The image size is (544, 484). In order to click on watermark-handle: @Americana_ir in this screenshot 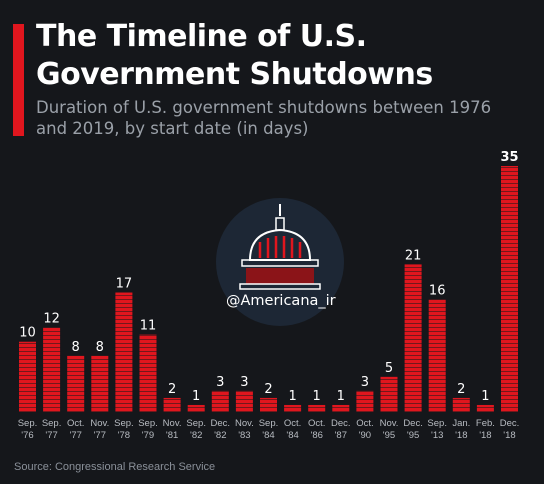, I will do `click(281, 301)`.